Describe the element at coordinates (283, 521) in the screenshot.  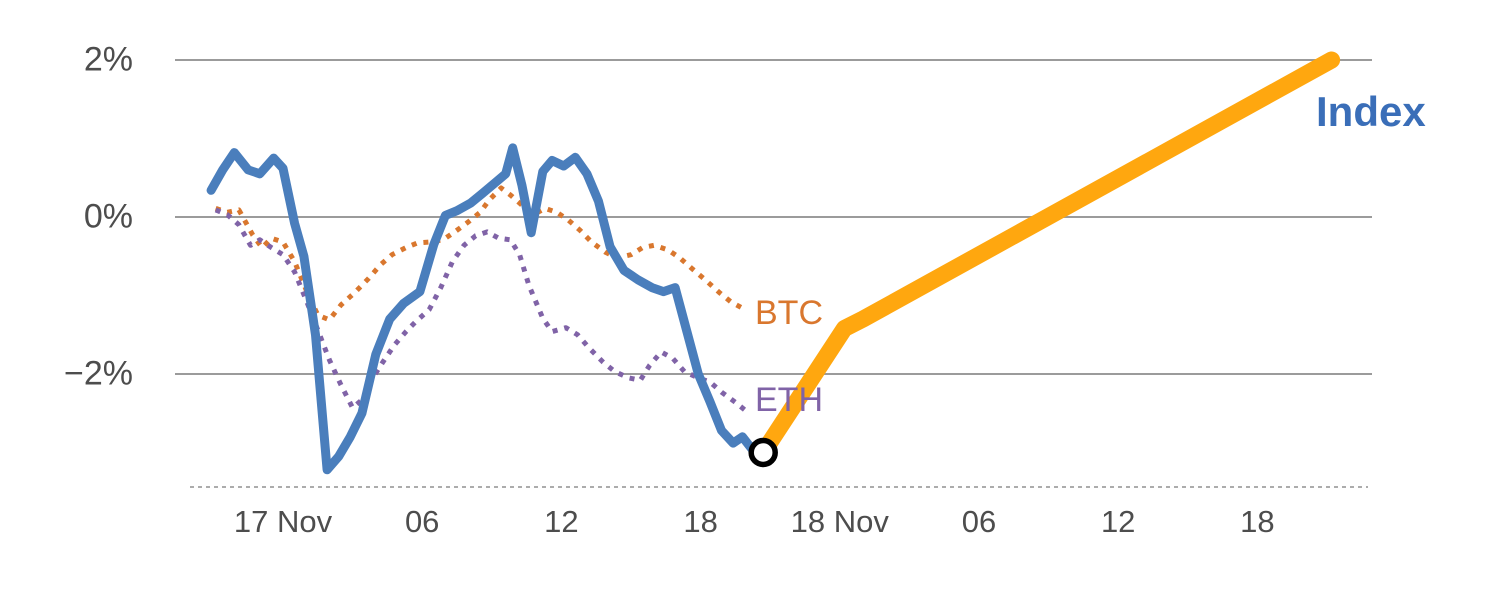
I see `x-tick-label: 17 Nov` at that location.